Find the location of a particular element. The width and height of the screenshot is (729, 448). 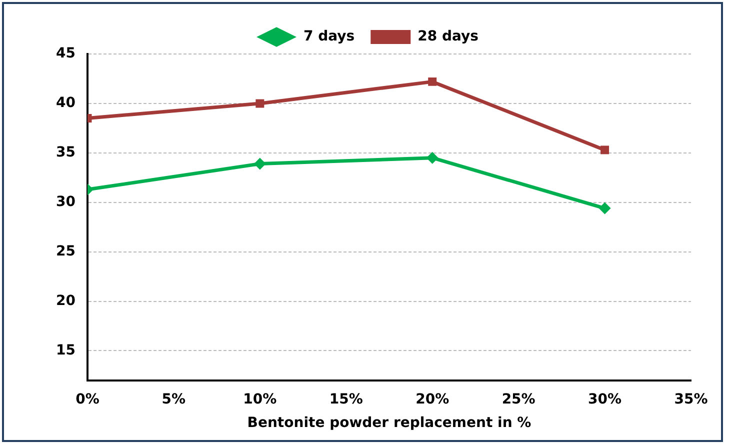

y-tick-label: 35 is located at coordinates (66, 152).